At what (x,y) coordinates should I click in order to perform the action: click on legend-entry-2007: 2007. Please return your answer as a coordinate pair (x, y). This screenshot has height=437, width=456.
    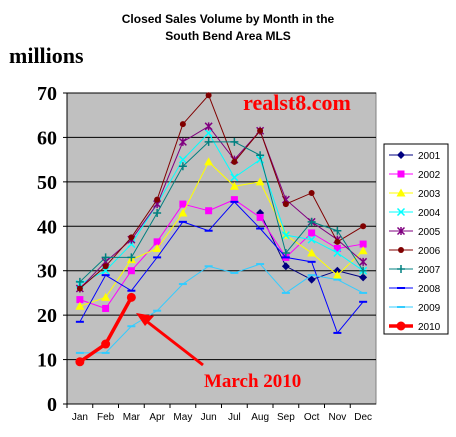
    Looking at the image, I should click on (415, 270).